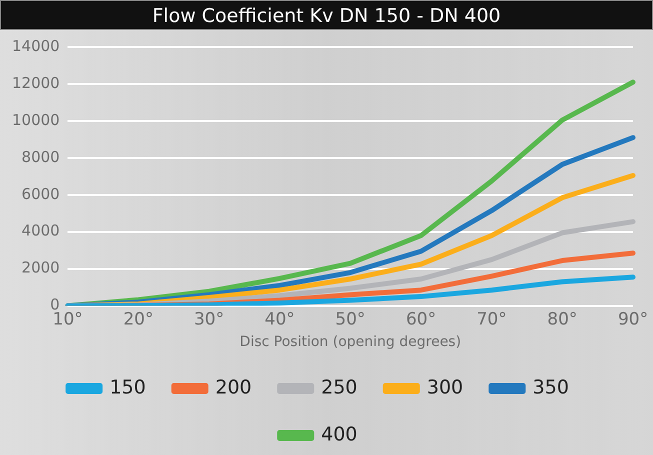 Image resolution: width=653 pixels, height=455 pixels. Describe the element at coordinates (279, 319) in the screenshot. I see `x-tick-label: 40°` at that location.